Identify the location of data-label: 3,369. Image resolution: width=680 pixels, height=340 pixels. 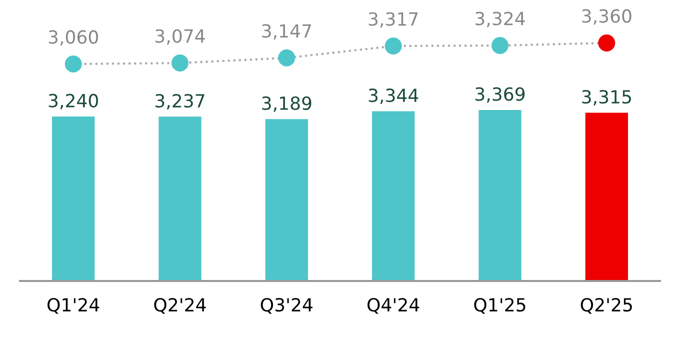
(500, 95).